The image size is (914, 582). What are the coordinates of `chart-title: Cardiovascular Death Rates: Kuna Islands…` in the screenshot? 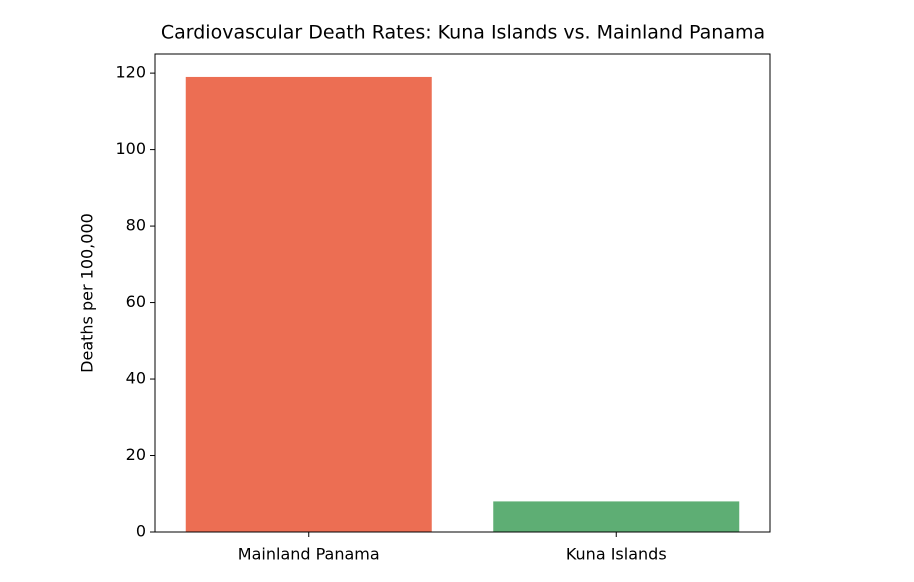 It's located at (463, 33).